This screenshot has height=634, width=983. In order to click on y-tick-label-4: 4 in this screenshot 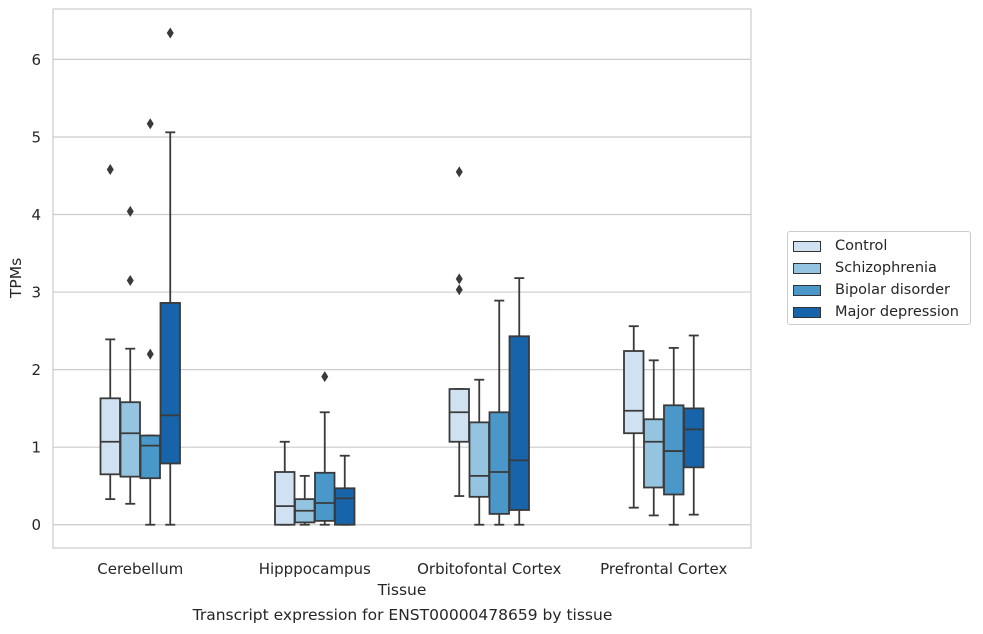, I will do `click(36, 215)`.